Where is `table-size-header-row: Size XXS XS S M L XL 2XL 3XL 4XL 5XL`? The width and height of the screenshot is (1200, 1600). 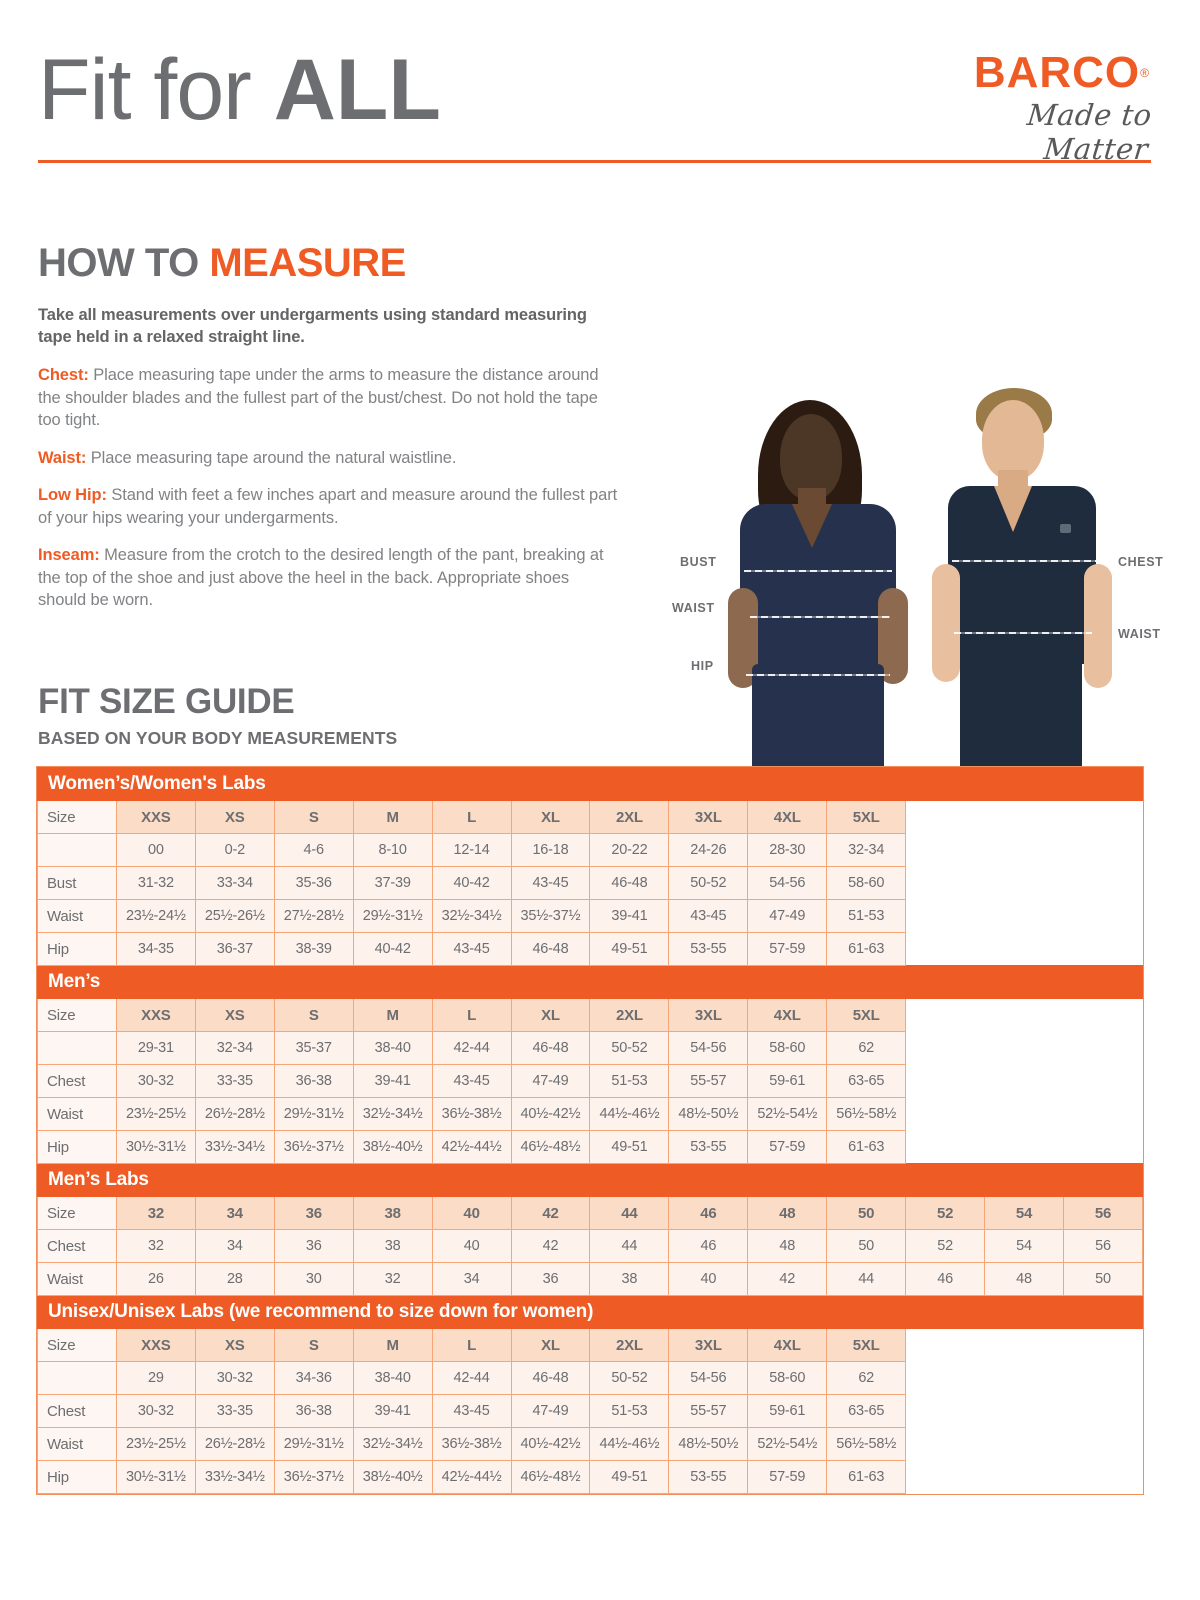 table-size-header-row: Size XXS XS S M L XL 2XL 3XL 4XL 5XL is located at coordinates (590, 817).